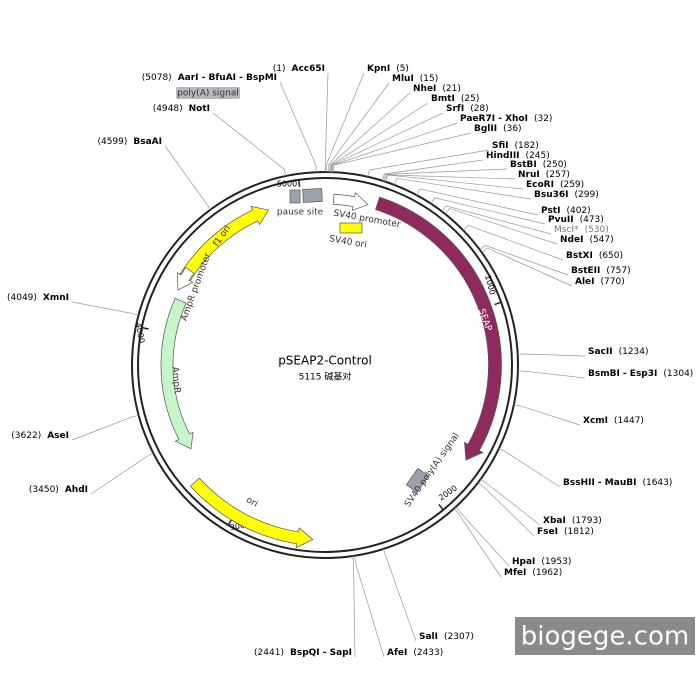 The image size is (700, 700). What do you see at coordinates (585, 282) in the screenshot?
I see `site-name: AleI` at bounding box center [585, 282].